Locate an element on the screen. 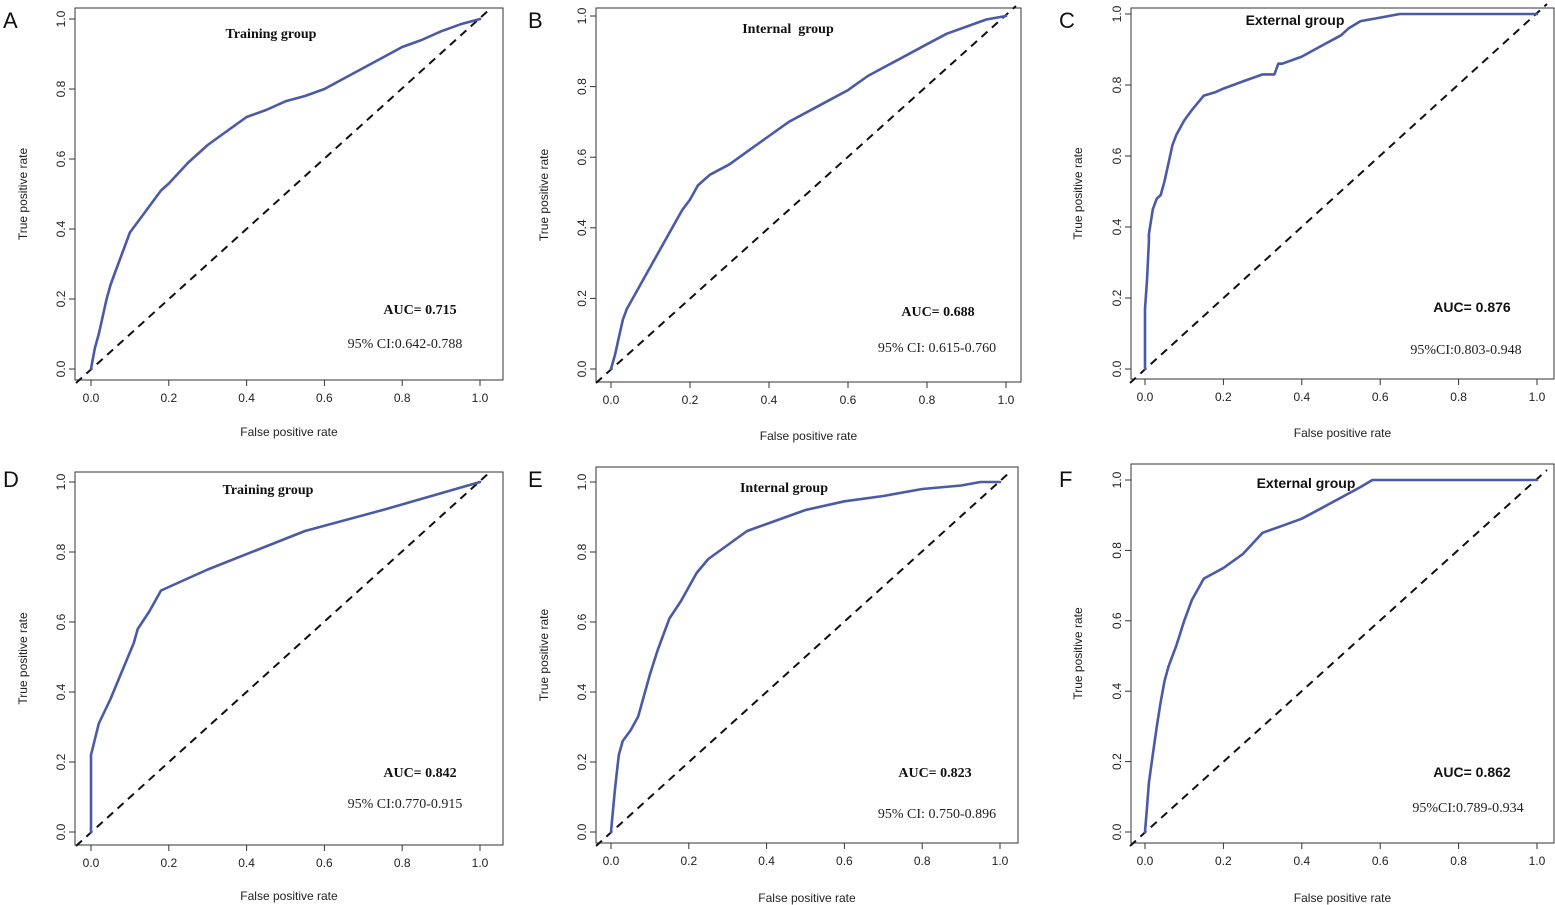  x-tick-label-c: 0.2 is located at coordinates (1223, 397).